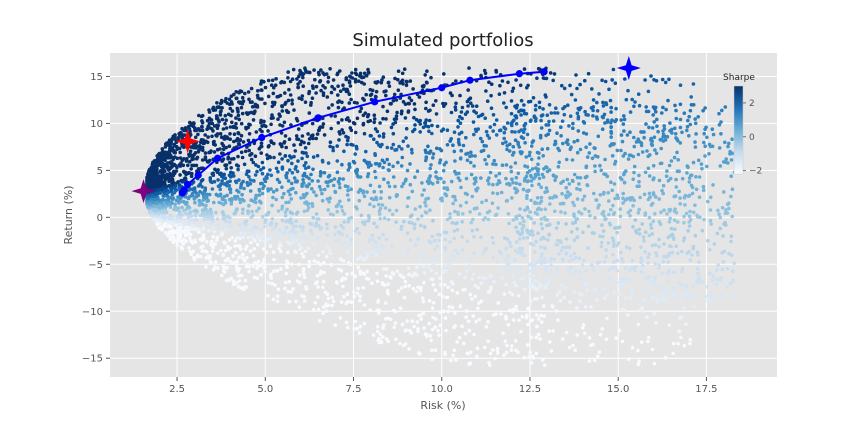 Image resolution: width=864 pixels, height=432 pixels. What do you see at coordinates (530, 389) in the screenshot?
I see `x-tick-label: 12.5` at bounding box center [530, 389].